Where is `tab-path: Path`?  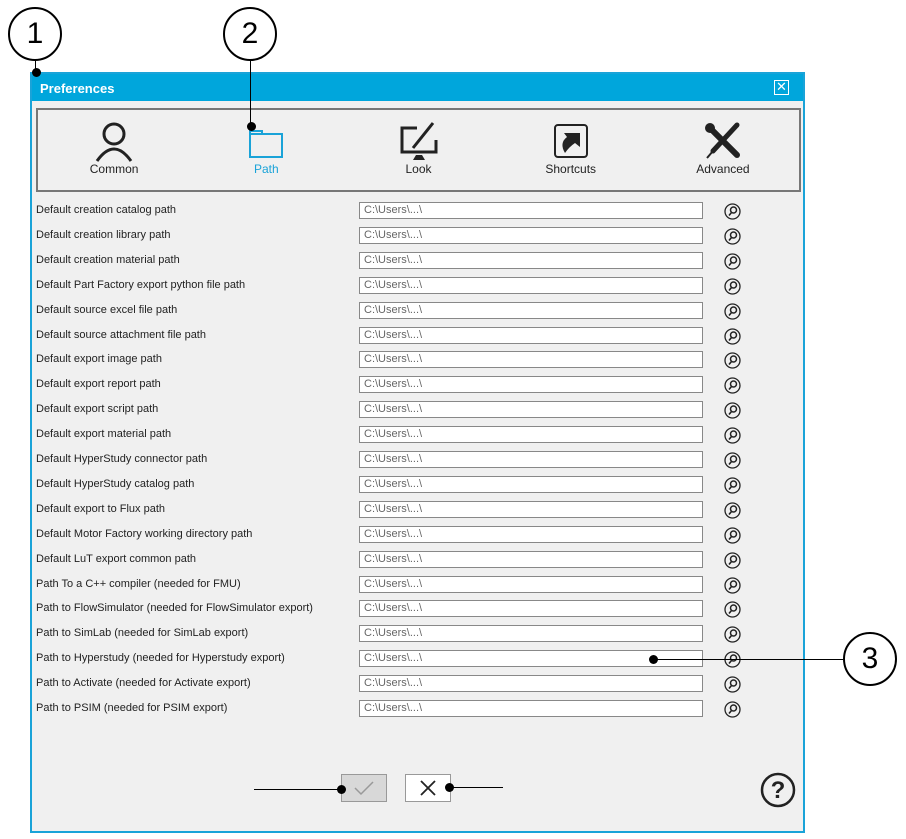 tab-path: Path is located at coordinates (266, 150).